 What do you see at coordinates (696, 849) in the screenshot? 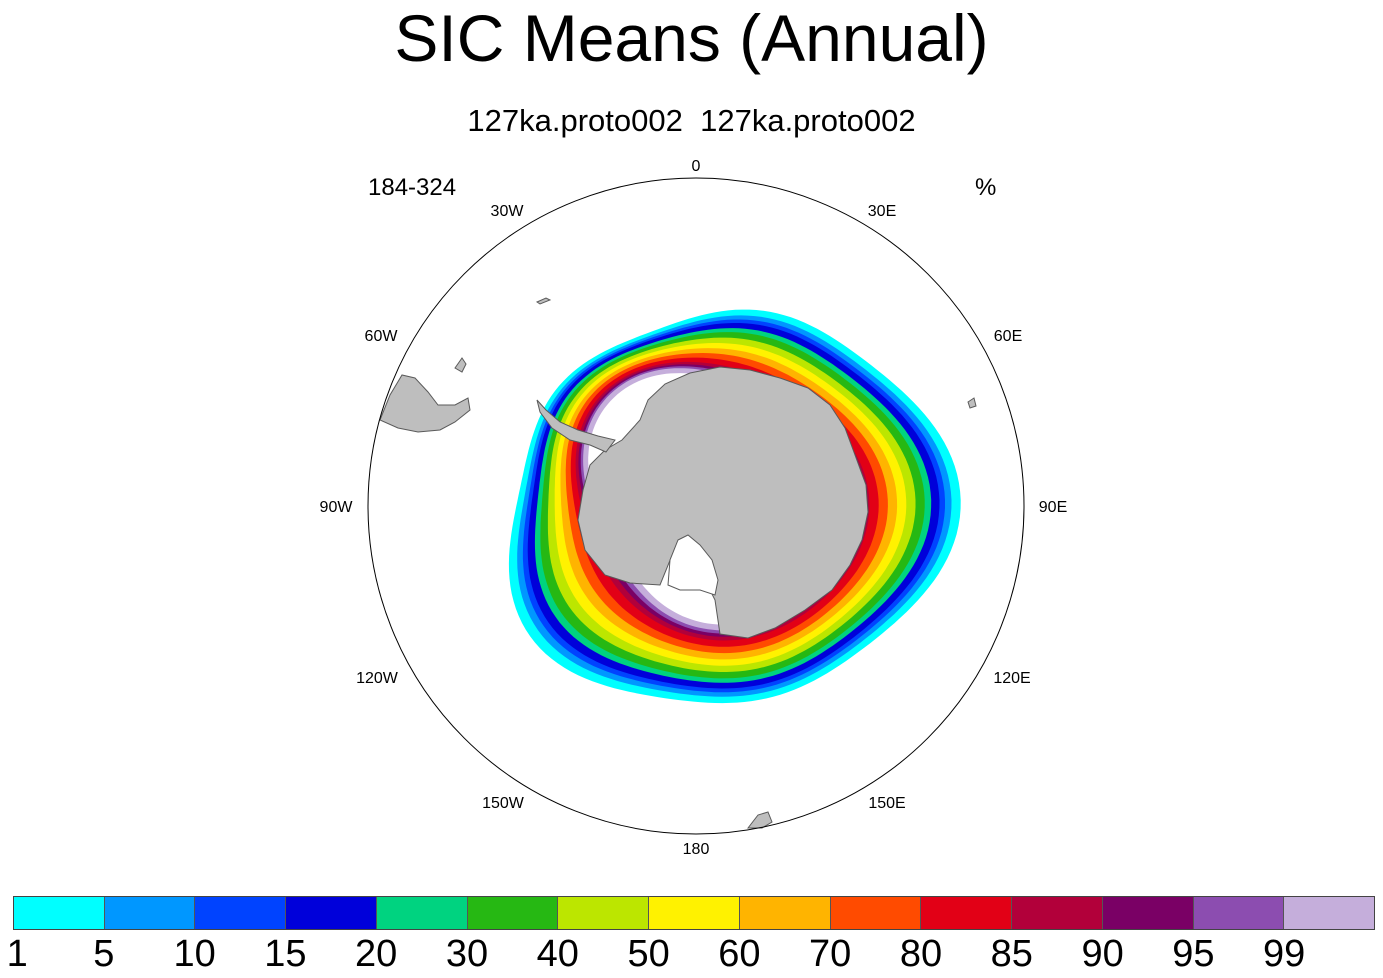
I see `lon-label-180: 180` at bounding box center [696, 849].